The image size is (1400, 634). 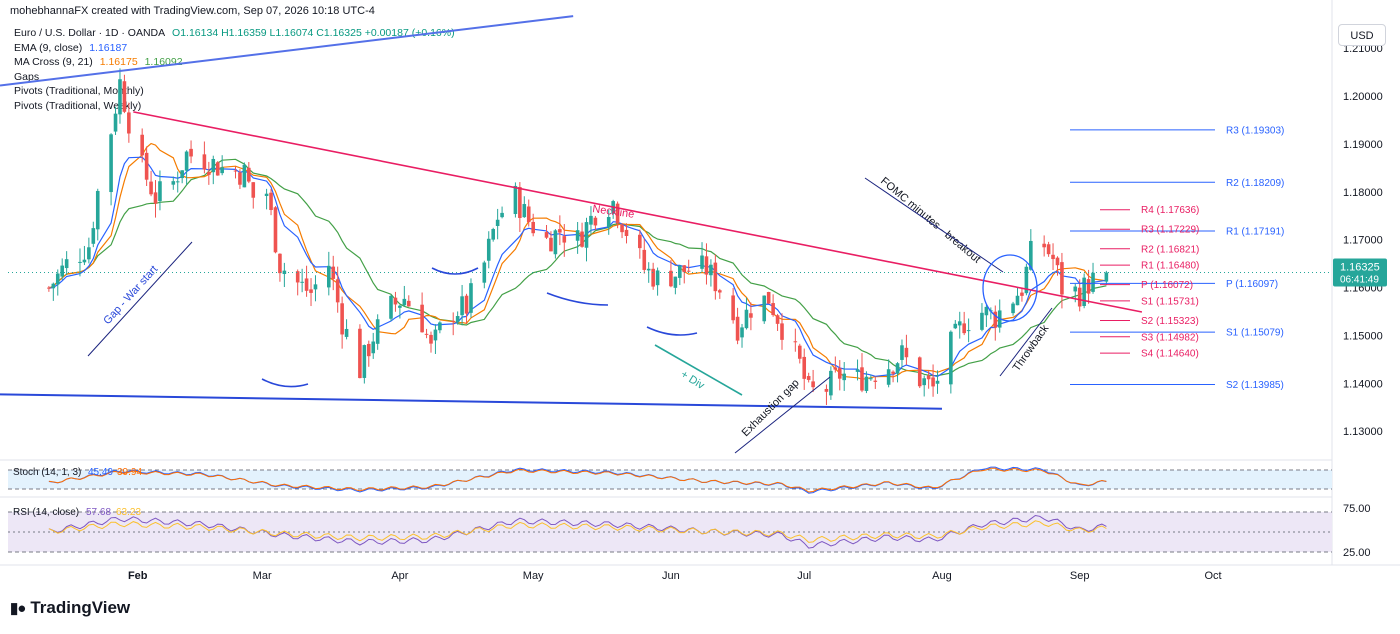 What do you see at coordinates (1362, 35) in the screenshot?
I see `currency-button: USD` at bounding box center [1362, 35].